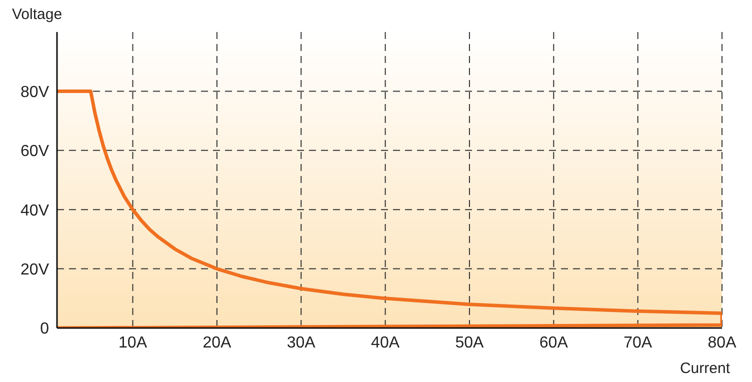 This screenshot has height=382, width=752. What do you see at coordinates (35, 92) in the screenshot?
I see `y-tick-label: 80V` at bounding box center [35, 92].